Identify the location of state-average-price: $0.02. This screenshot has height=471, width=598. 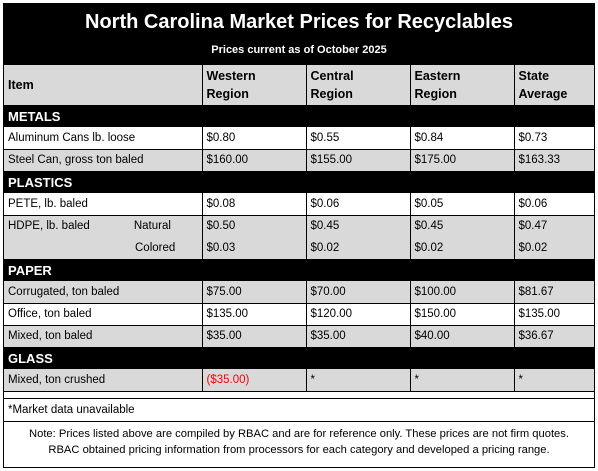
(554, 248).